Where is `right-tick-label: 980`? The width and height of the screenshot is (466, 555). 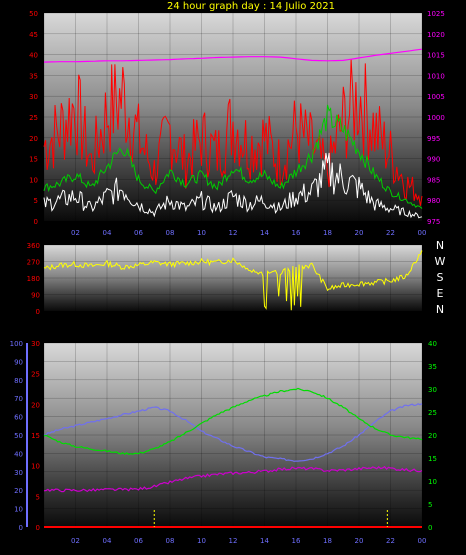
right-tick-label: 980 is located at coordinates (433, 201).